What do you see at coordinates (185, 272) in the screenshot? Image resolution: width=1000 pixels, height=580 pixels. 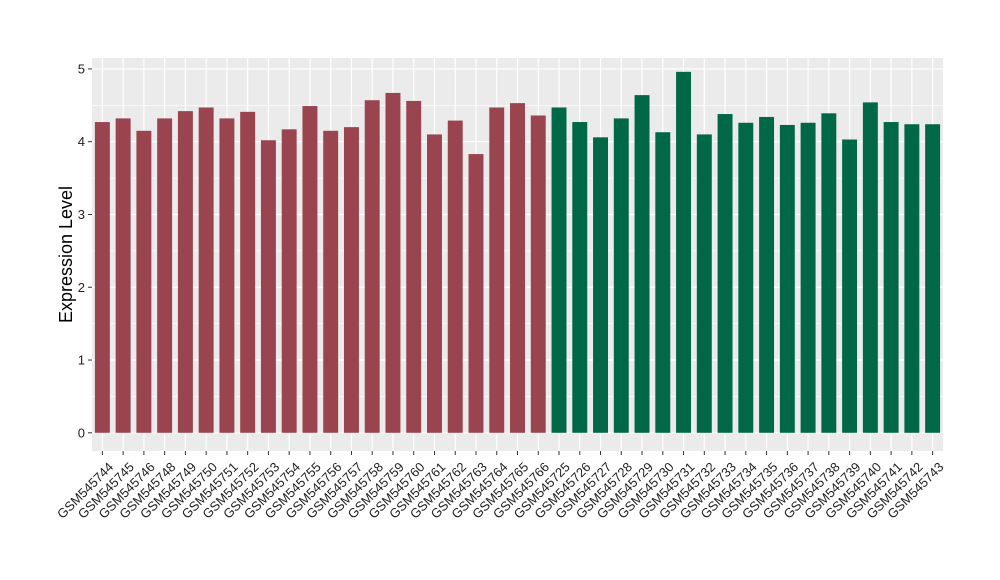 I see `bar-GSM545749` at bounding box center [185, 272].